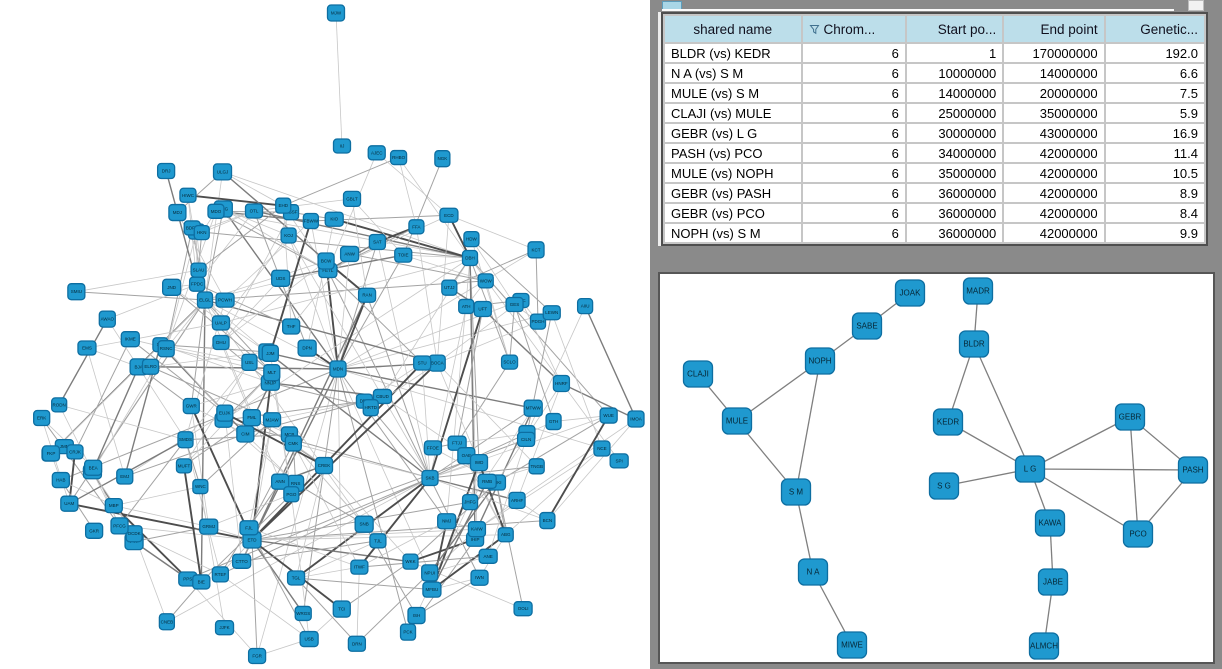 The width and height of the screenshot is (1222, 669). I want to click on network-node: MFBU, so click(432, 589).